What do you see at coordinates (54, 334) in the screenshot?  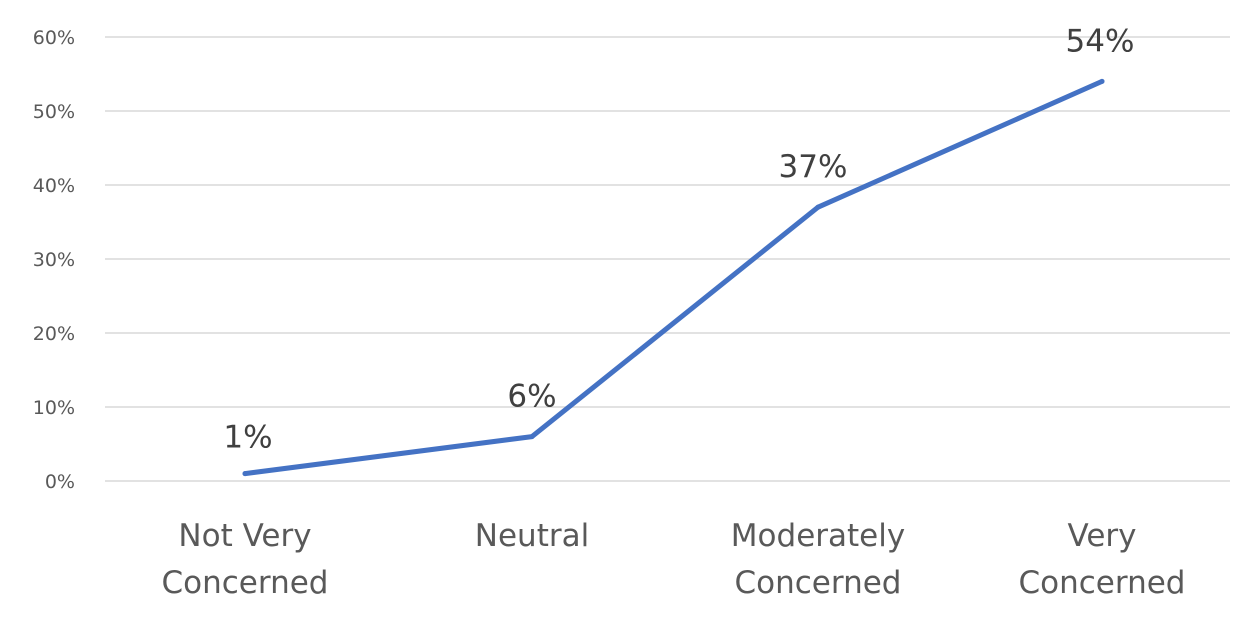 I see `y-tick-label: 20%` at bounding box center [54, 334].